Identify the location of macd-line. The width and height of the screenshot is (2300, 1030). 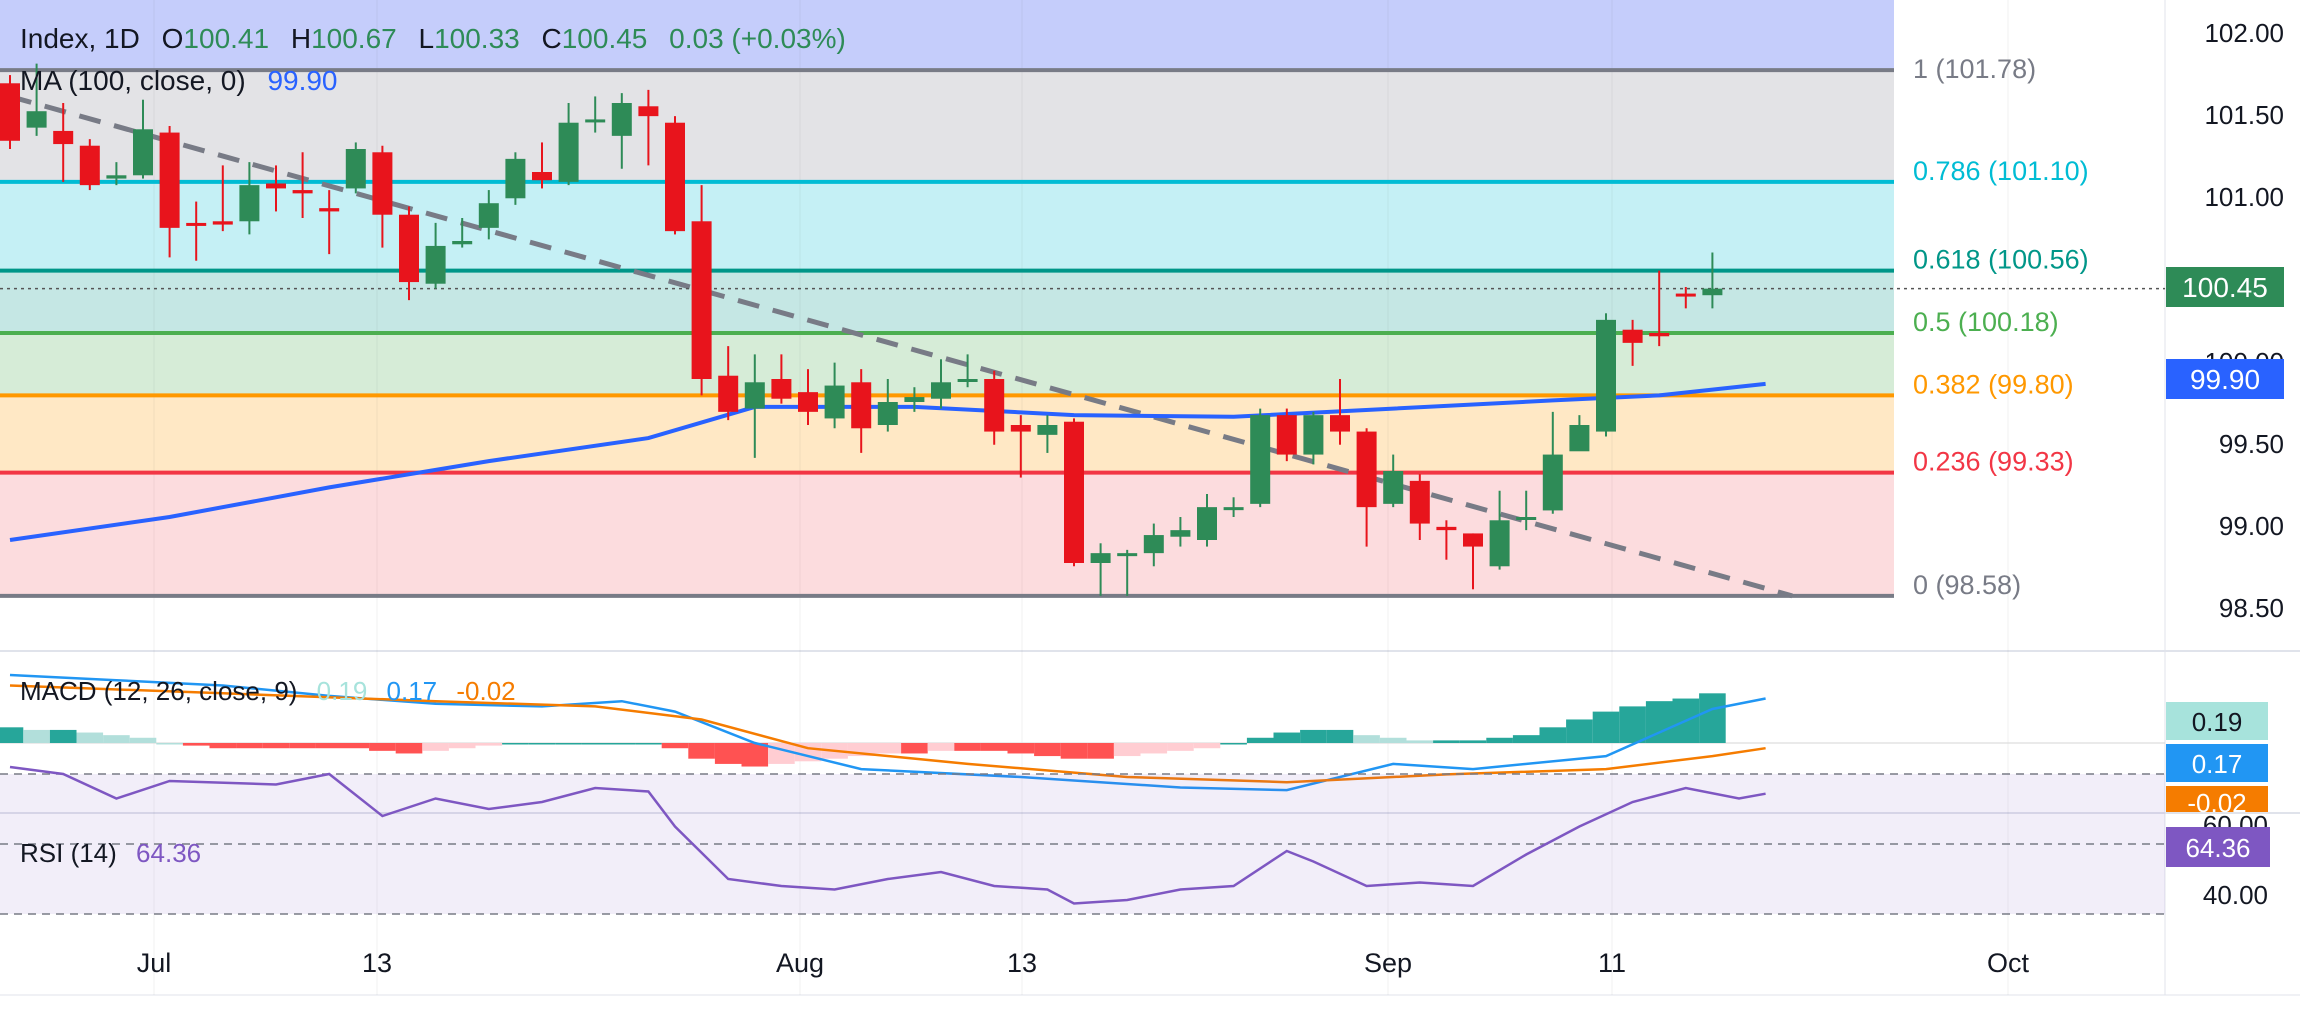
(887, 732).